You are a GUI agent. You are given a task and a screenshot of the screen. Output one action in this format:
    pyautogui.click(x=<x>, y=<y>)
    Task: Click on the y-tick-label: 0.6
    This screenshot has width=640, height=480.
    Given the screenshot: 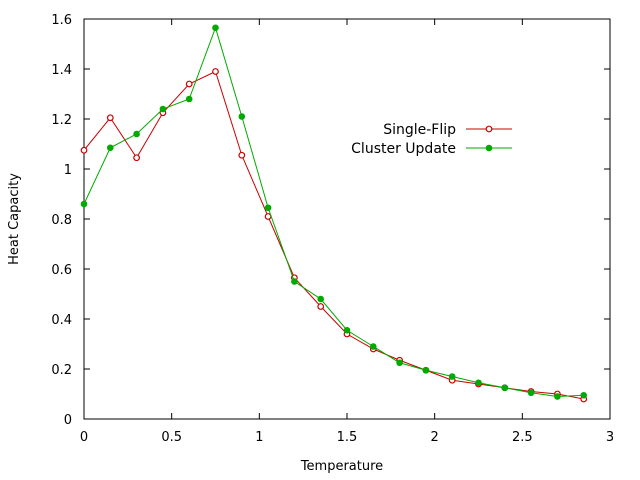 What is the action you would take?
    pyautogui.click(x=61, y=270)
    